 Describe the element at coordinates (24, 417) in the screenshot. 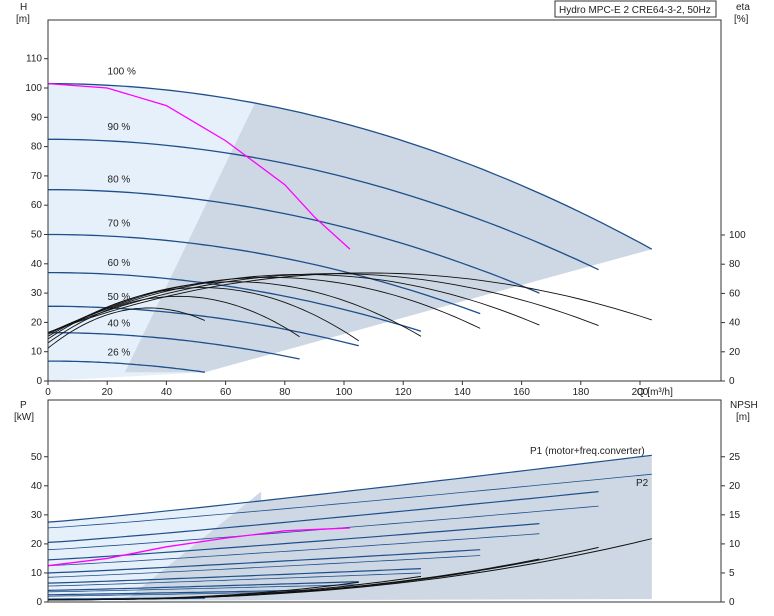

I see `p-axis-unit: [kW]` at that location.